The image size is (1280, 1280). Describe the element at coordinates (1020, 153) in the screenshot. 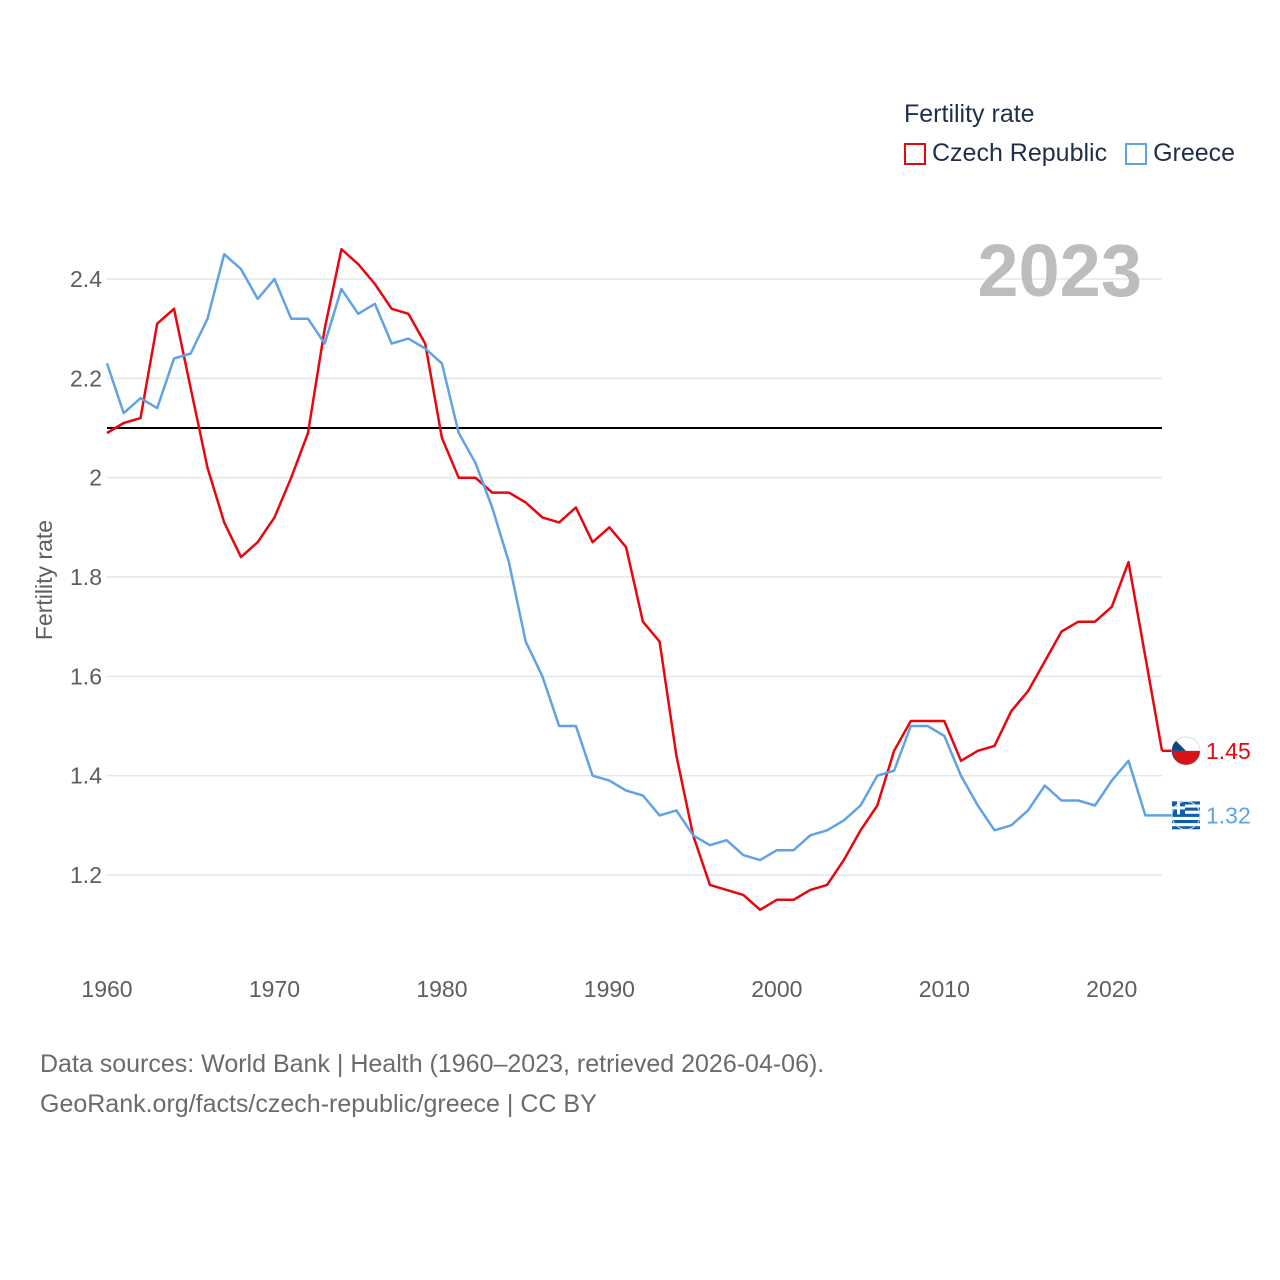

I see `legend-label-czech-republic: Czech Republic` at that location.